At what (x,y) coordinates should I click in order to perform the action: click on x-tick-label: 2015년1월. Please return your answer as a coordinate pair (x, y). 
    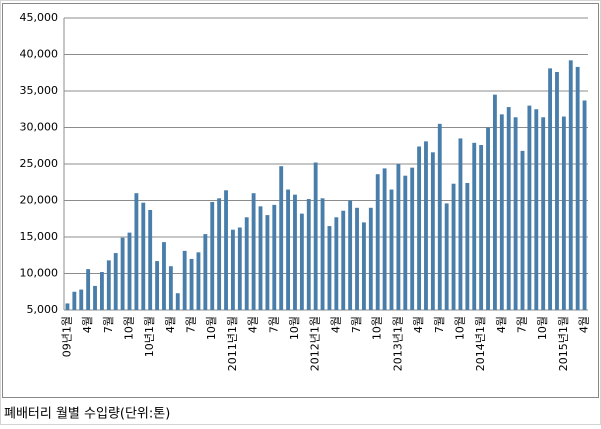
    Looking at the image, I should click on (563, 343).